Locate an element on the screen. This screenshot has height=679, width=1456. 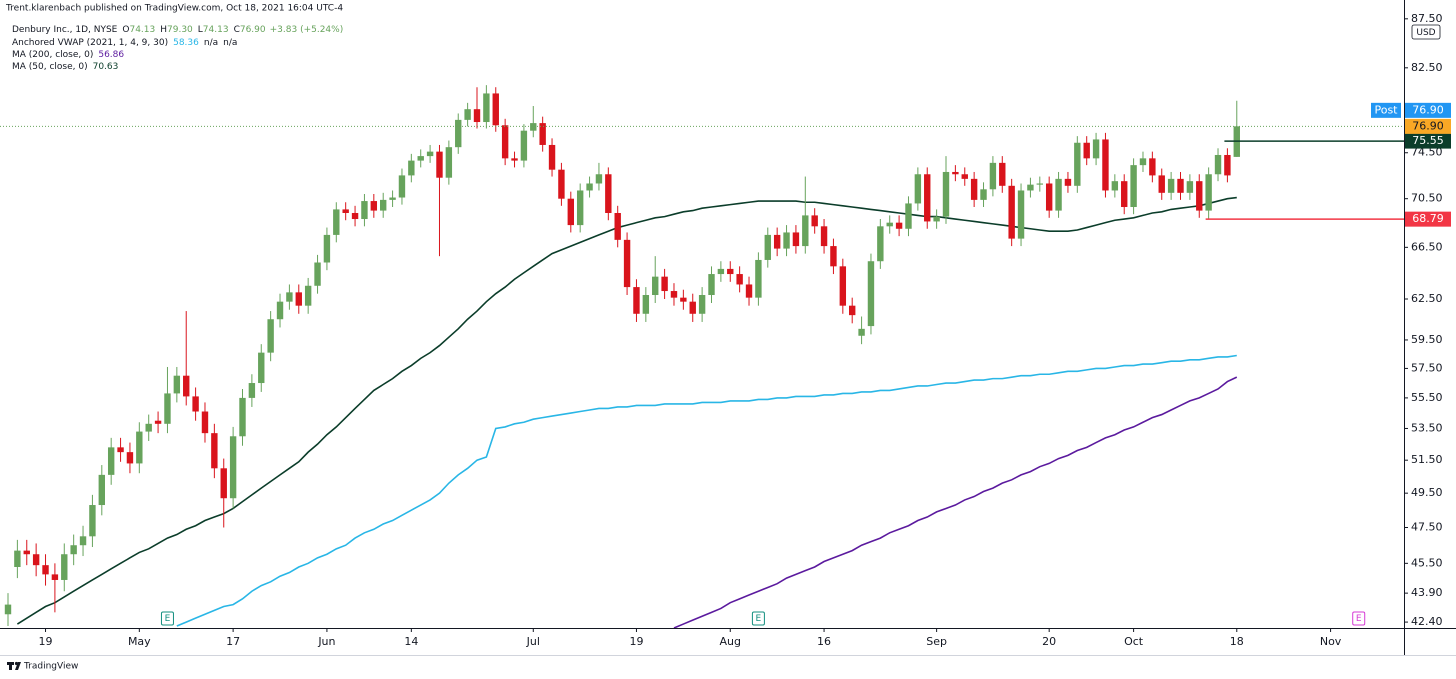
x-tick-label: 20 is located at coordinates (1049, 641).